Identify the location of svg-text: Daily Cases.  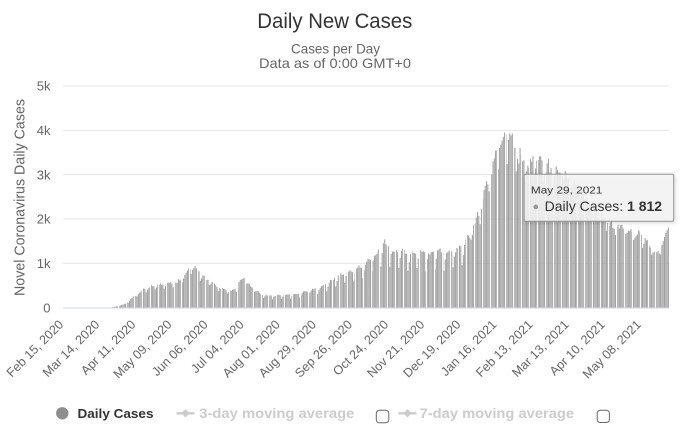
(116, 413).